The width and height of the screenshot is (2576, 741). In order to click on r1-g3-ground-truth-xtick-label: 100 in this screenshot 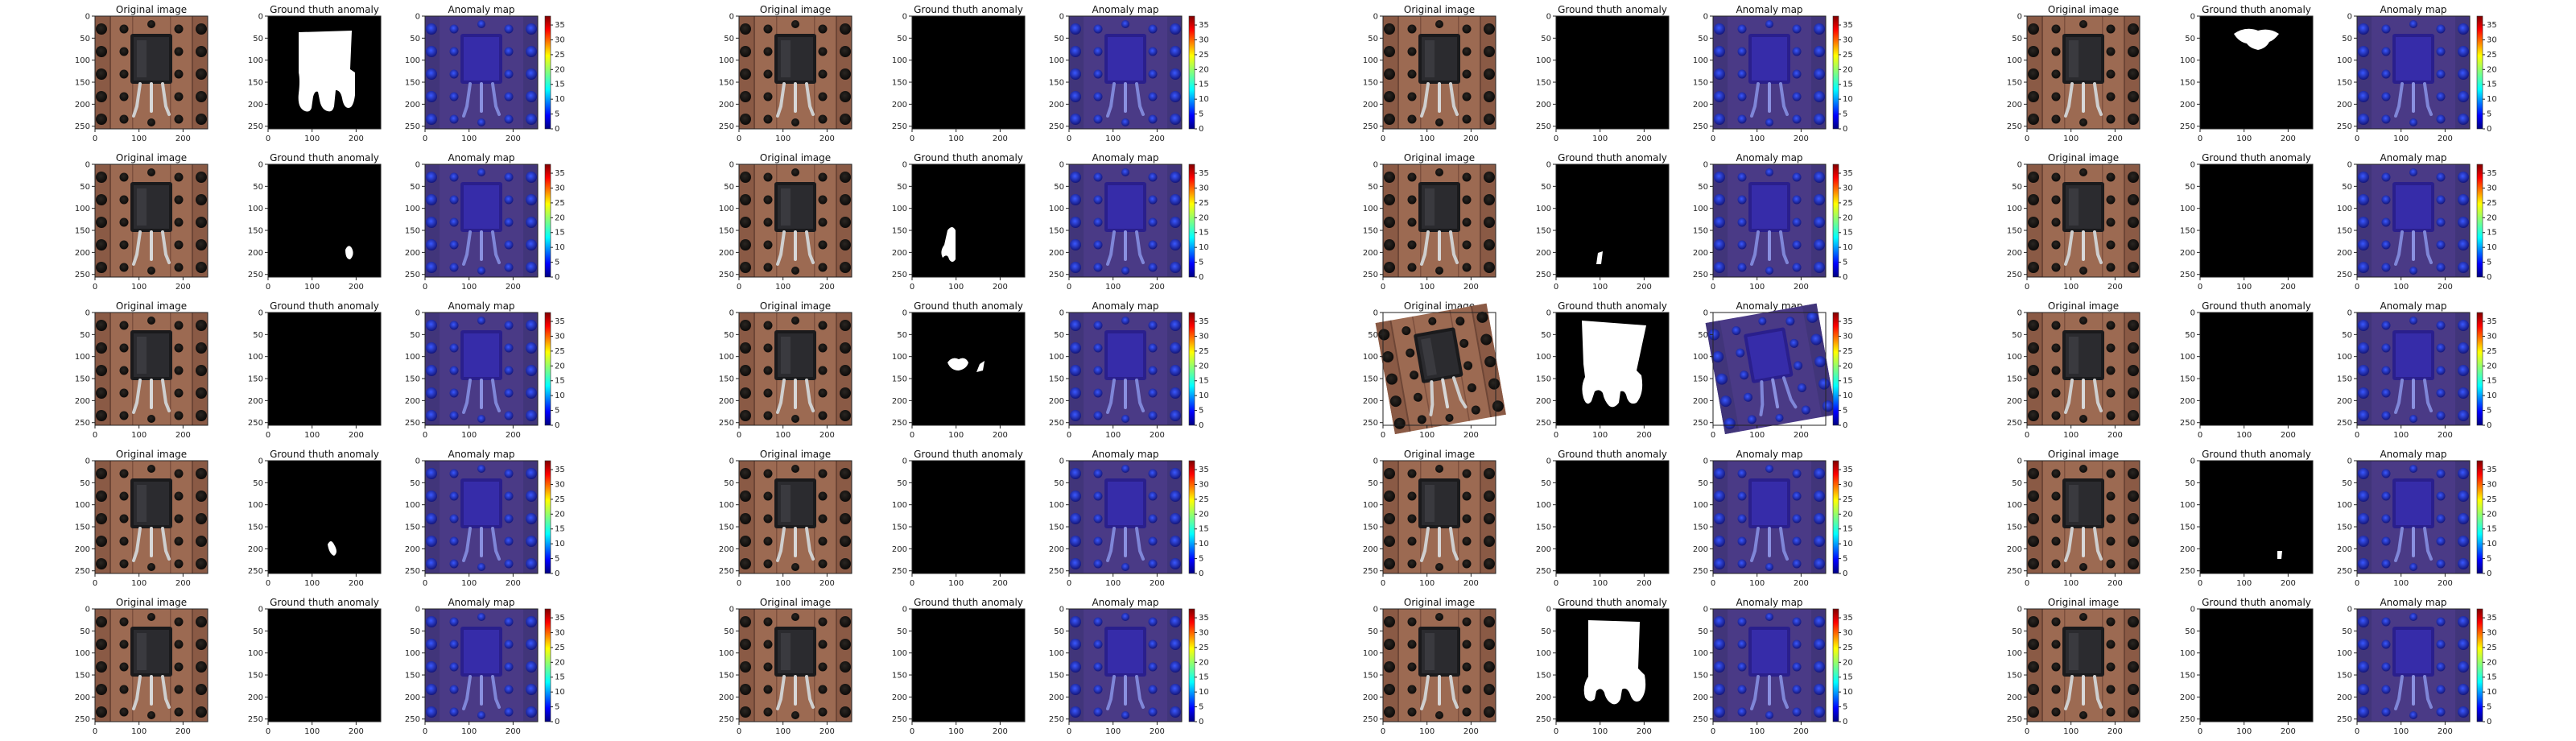, I will do `click(2244, 287)`.